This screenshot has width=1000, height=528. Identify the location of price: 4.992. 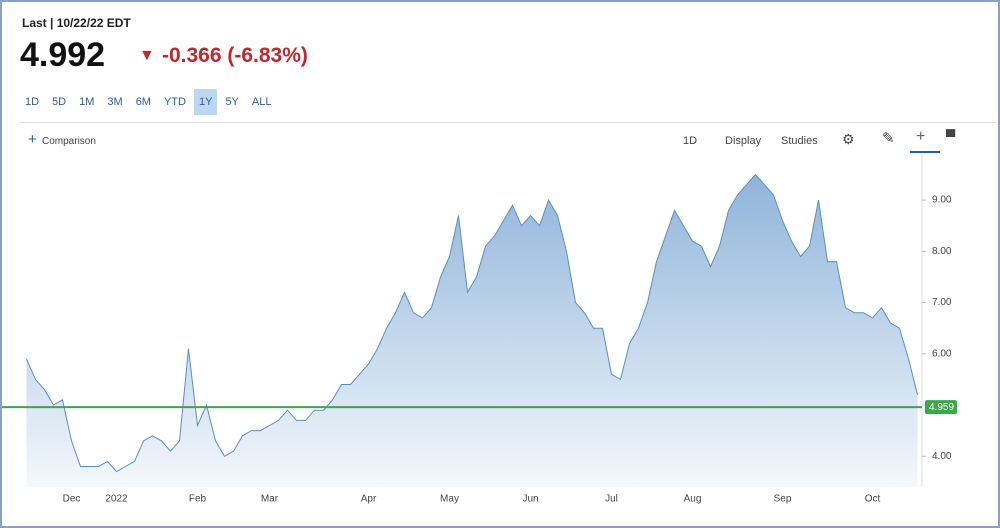
(63, 55).